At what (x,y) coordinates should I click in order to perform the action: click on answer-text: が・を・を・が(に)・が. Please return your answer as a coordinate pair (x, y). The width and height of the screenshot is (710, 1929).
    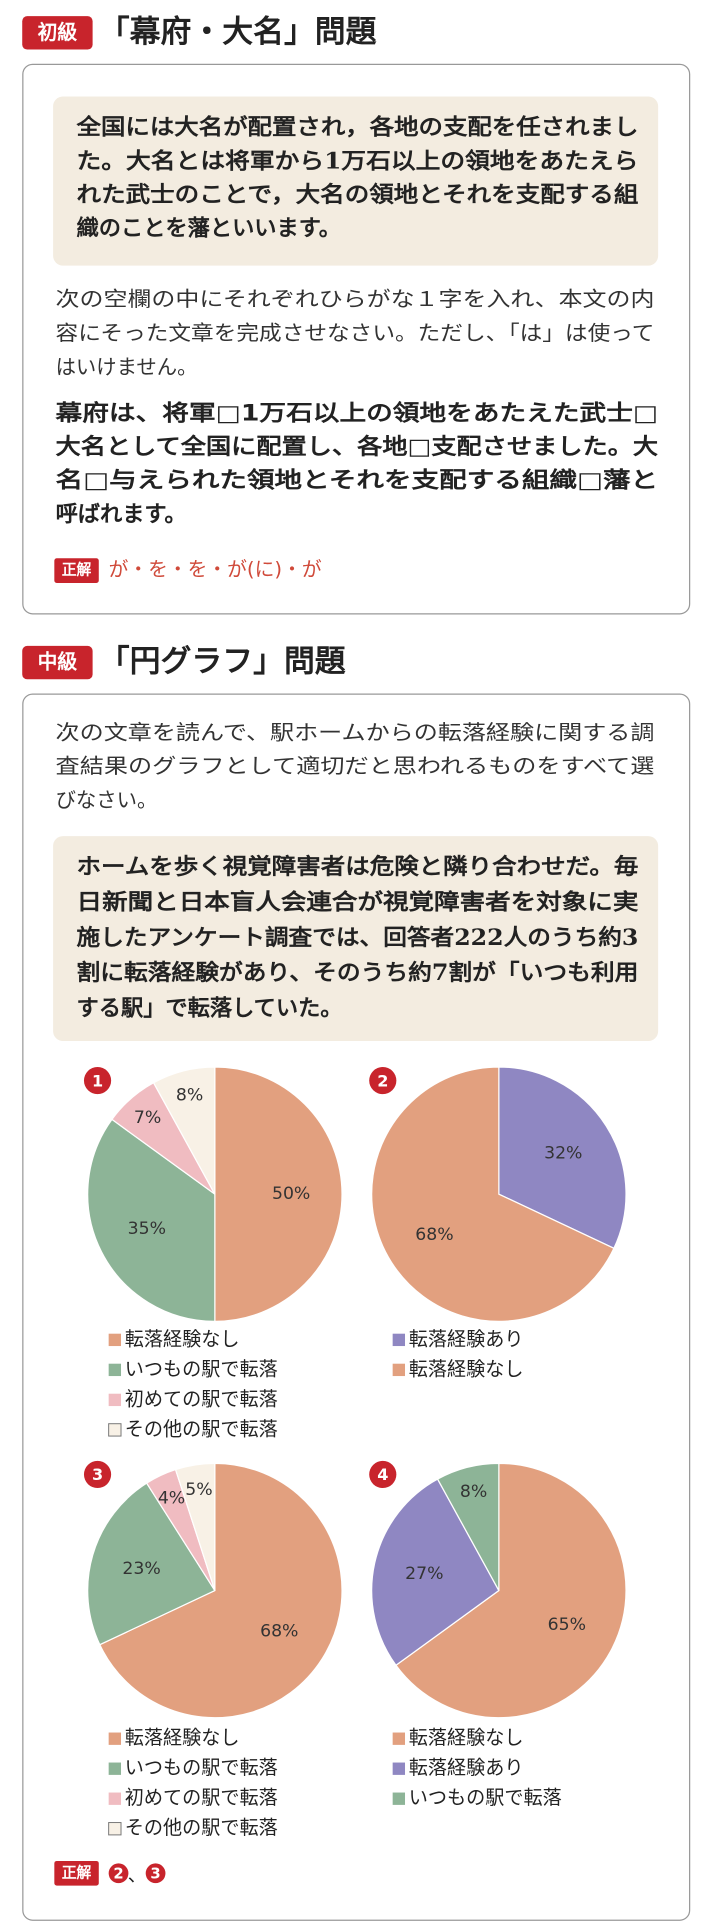
    Looking at the image, I should click on (215, 569).